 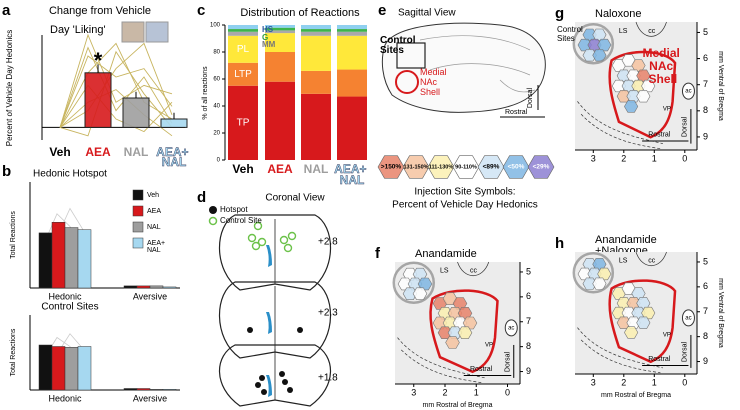 I want to click on segment-label: G, so click(x=265, y=37).